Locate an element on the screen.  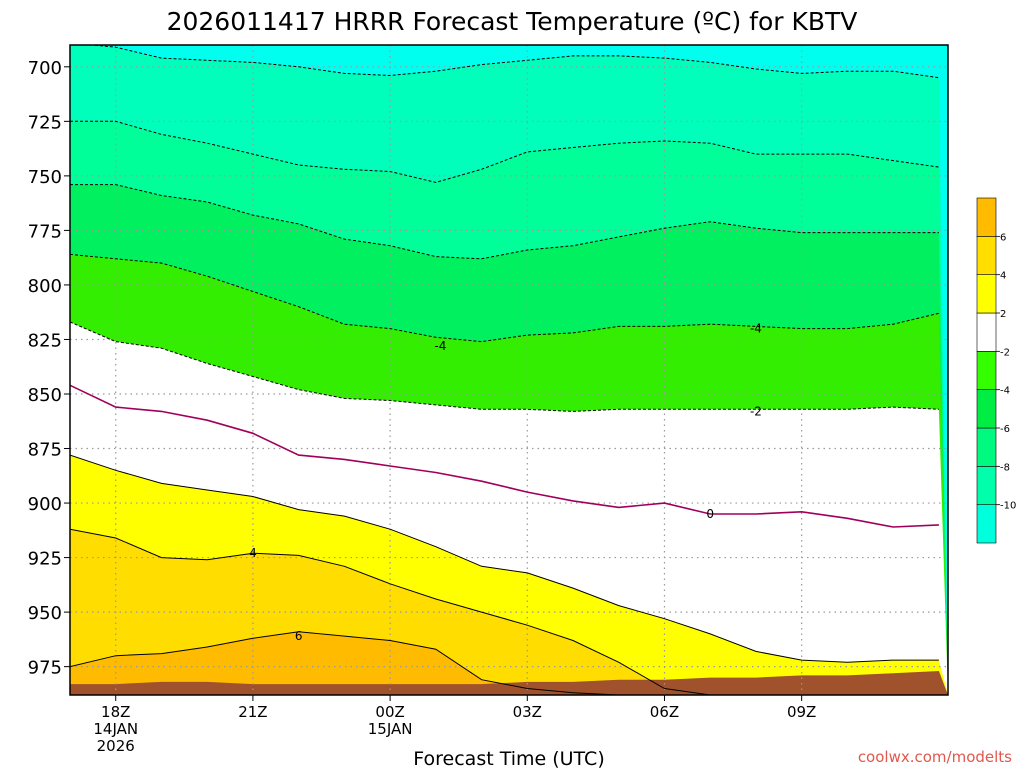
y-tick-label: 800 is located at coordinates (45, 286).